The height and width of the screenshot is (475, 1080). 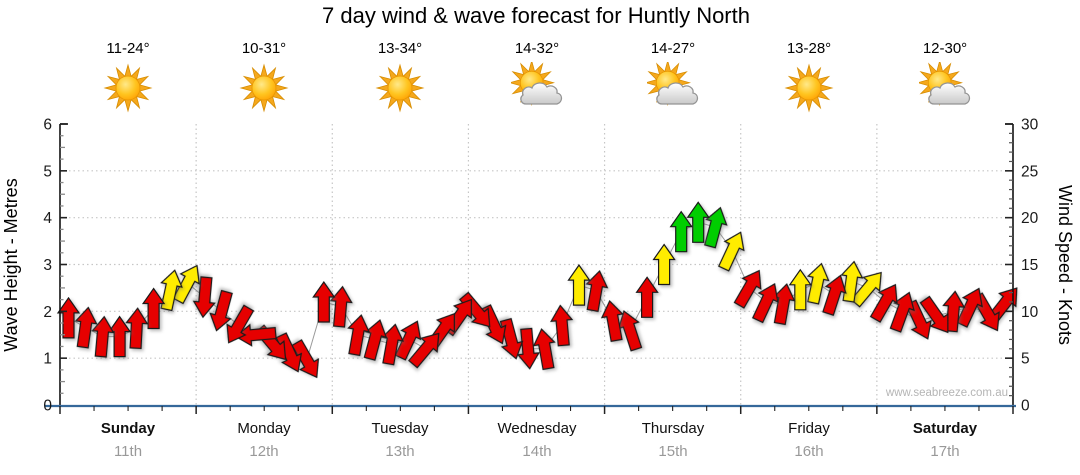 What do you see at coordinates (1029, 171) in the screenshot?
I see `right-axis-tick-label: 25` at bounding box center [1029, 171].